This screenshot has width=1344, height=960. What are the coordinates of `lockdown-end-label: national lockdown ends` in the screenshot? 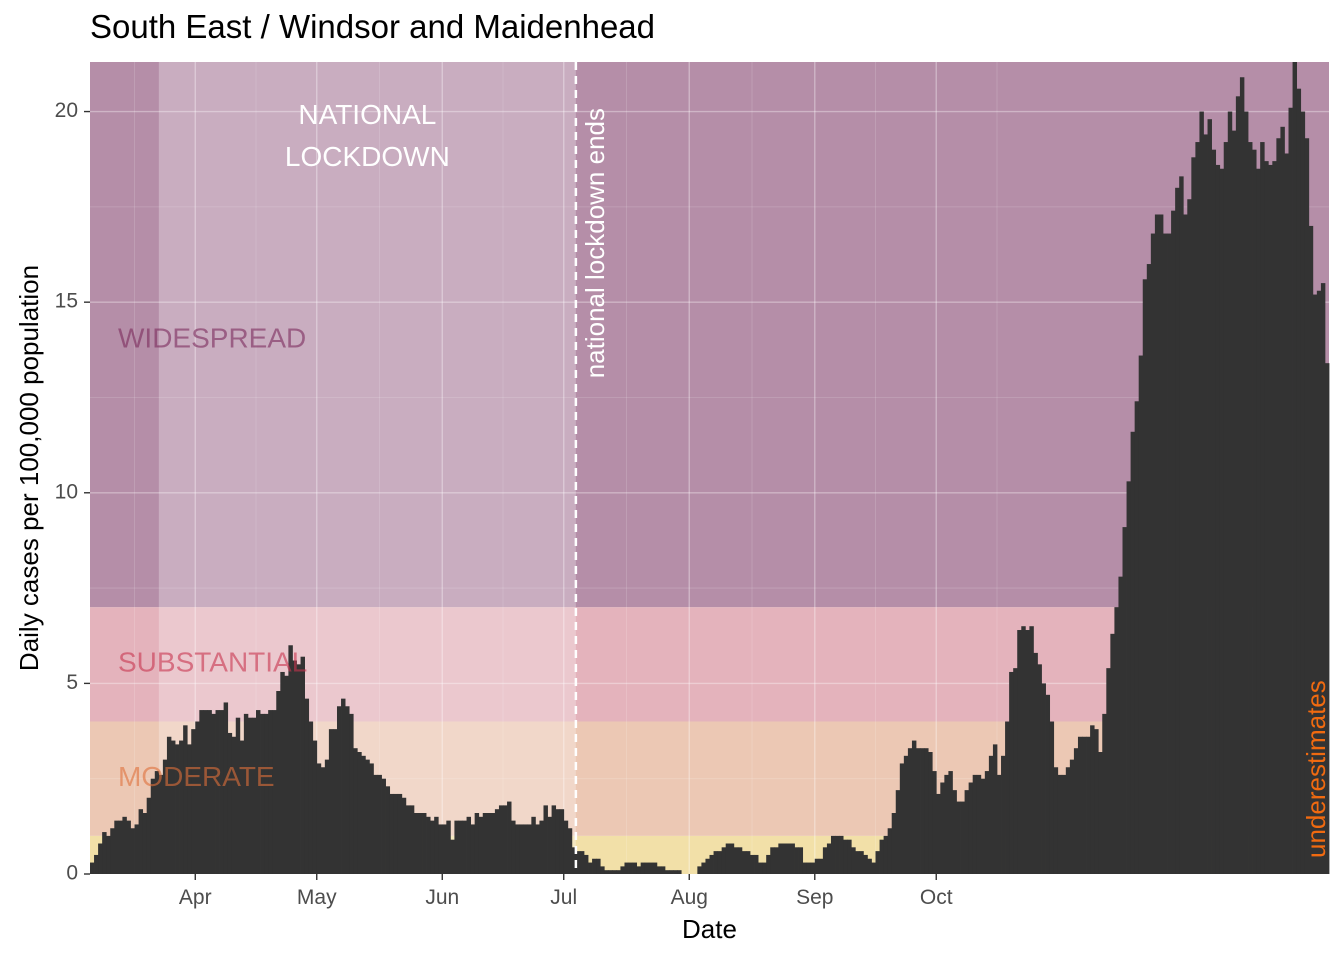 It's located at (595, 243).